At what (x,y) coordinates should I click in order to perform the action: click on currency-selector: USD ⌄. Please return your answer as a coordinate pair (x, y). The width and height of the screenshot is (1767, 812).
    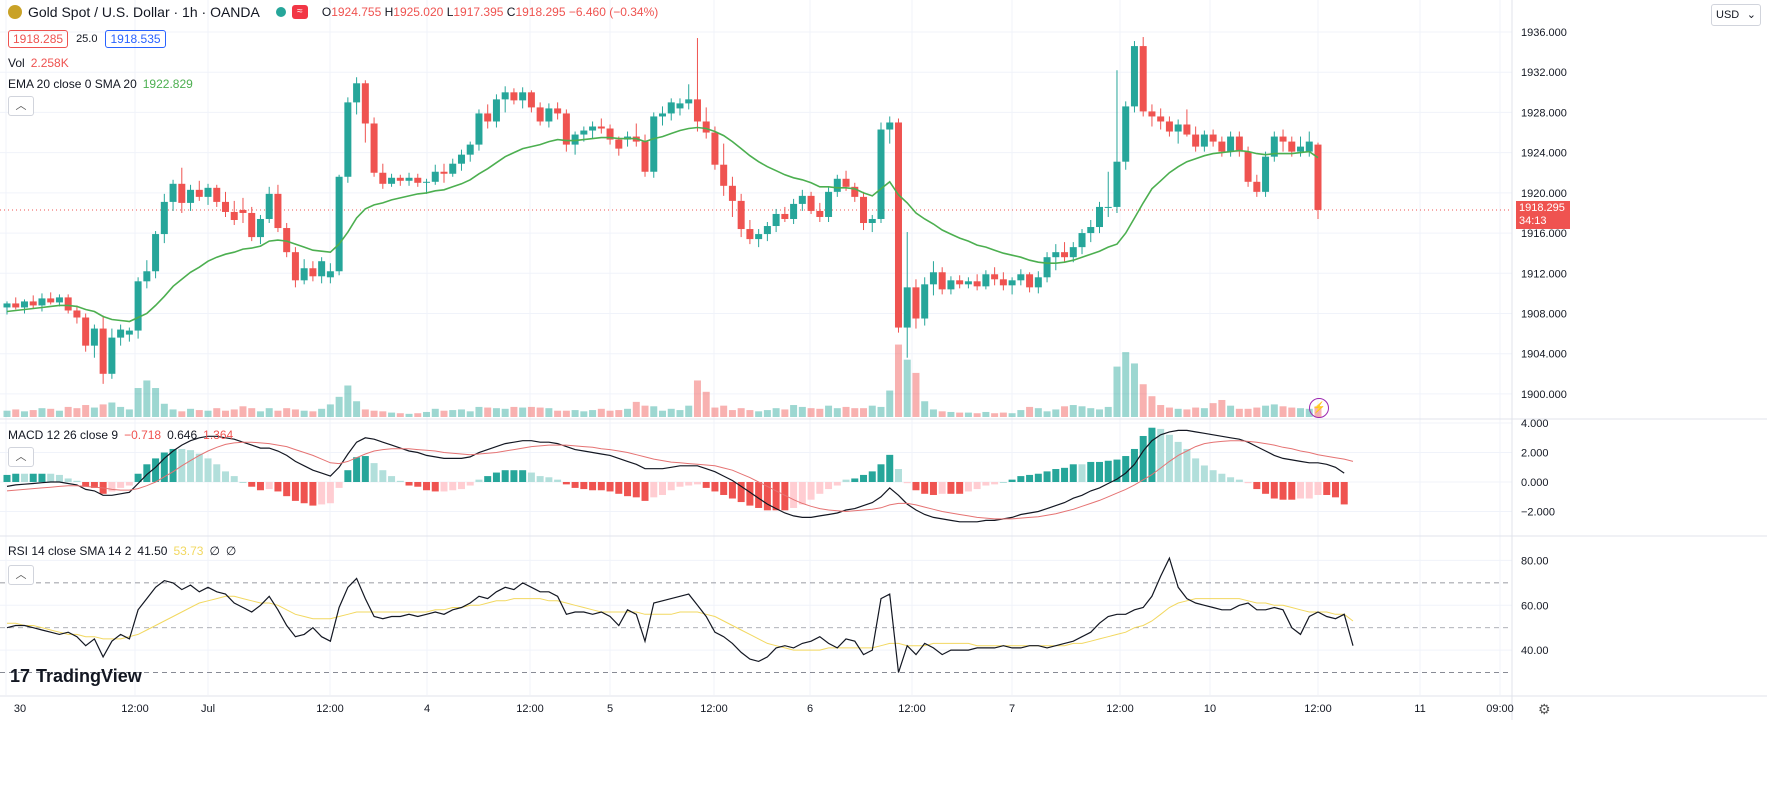
    Looking at the image, I should click on (1736, 15).